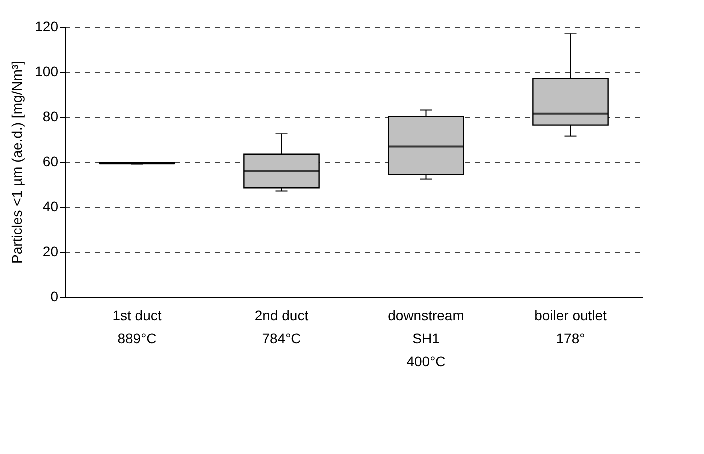 The height and width of the screenshot is (454, 704). I want to click on y-tick-label: 120, so click(47, 26).